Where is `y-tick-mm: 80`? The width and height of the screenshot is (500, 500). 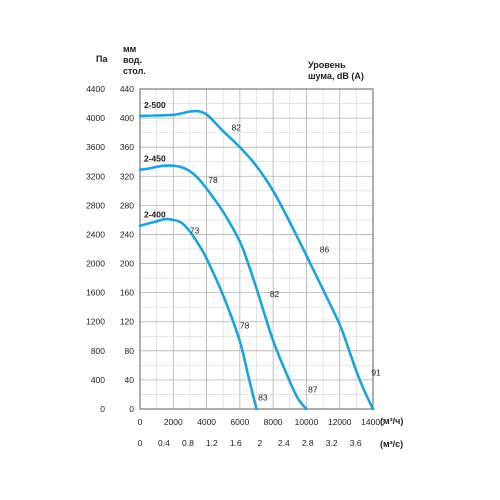
y-tick-mm: 80 is located at coordinates (130, 351).